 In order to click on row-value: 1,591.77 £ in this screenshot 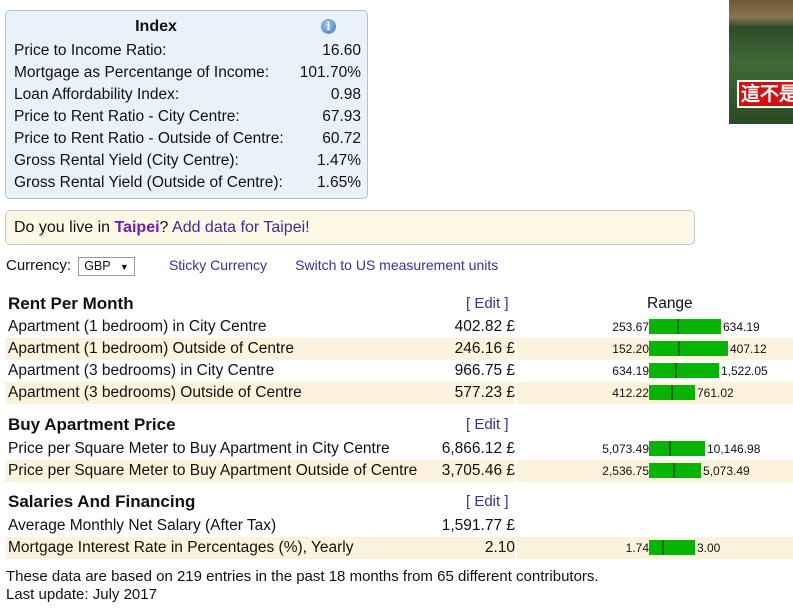, I will do `click(478, 525)`.